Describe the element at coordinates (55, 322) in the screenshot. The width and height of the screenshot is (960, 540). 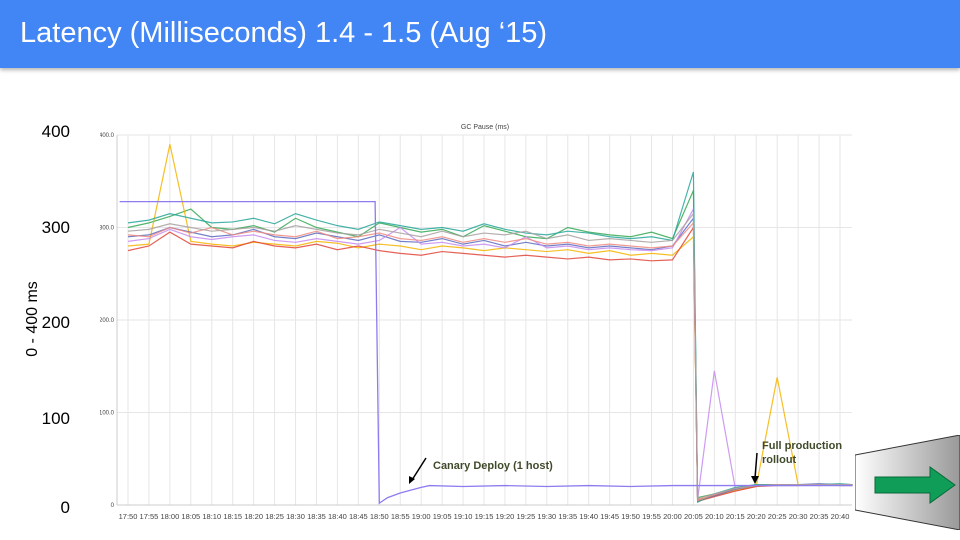
I see `y-label-200: 200` at that location.